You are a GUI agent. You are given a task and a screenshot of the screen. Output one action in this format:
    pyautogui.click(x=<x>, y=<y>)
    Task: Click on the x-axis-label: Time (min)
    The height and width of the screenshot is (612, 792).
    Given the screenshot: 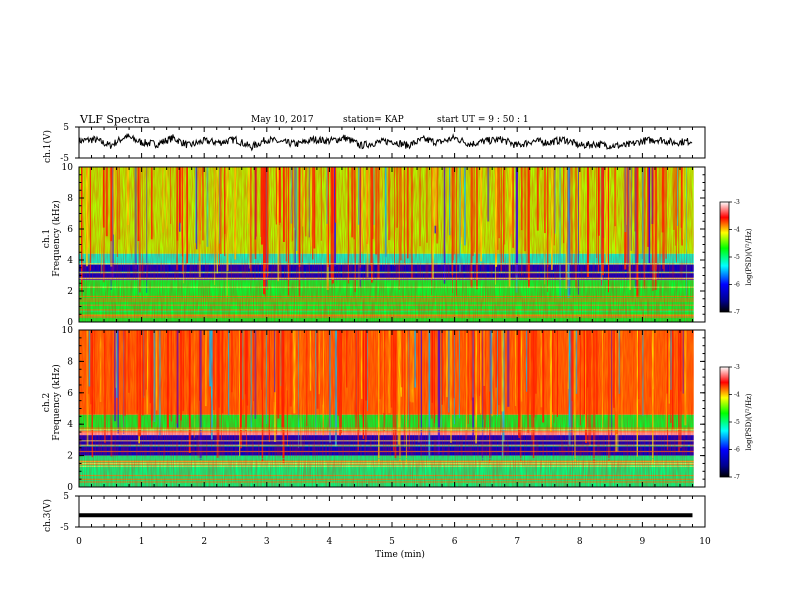 What is the action you would take?
    pyautogui.click(x=400, y=554)
    